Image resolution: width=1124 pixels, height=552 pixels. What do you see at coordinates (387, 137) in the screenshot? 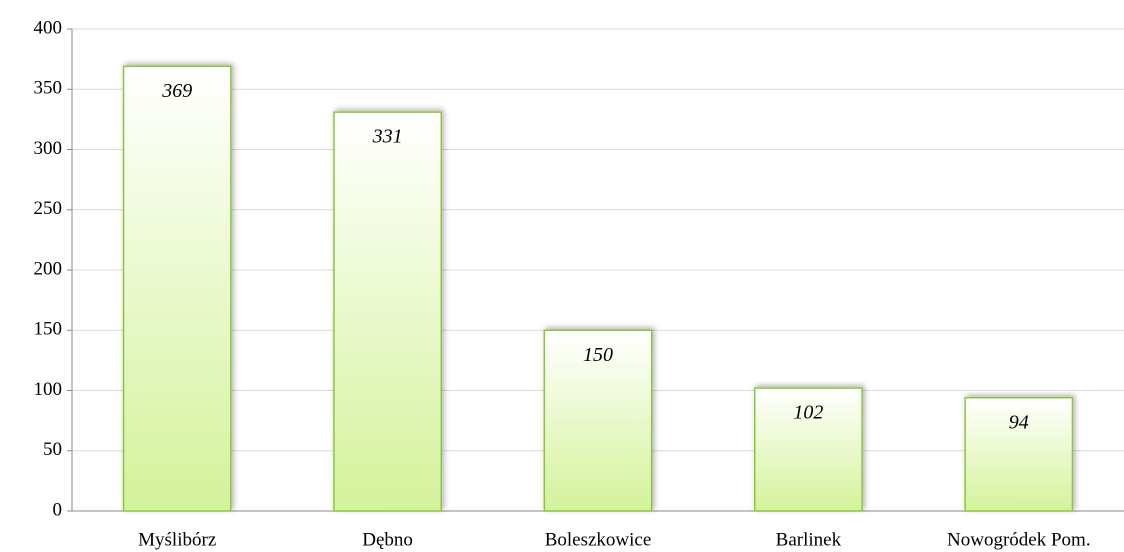
I see `data-label: 331` at bounding box center [387, 137].